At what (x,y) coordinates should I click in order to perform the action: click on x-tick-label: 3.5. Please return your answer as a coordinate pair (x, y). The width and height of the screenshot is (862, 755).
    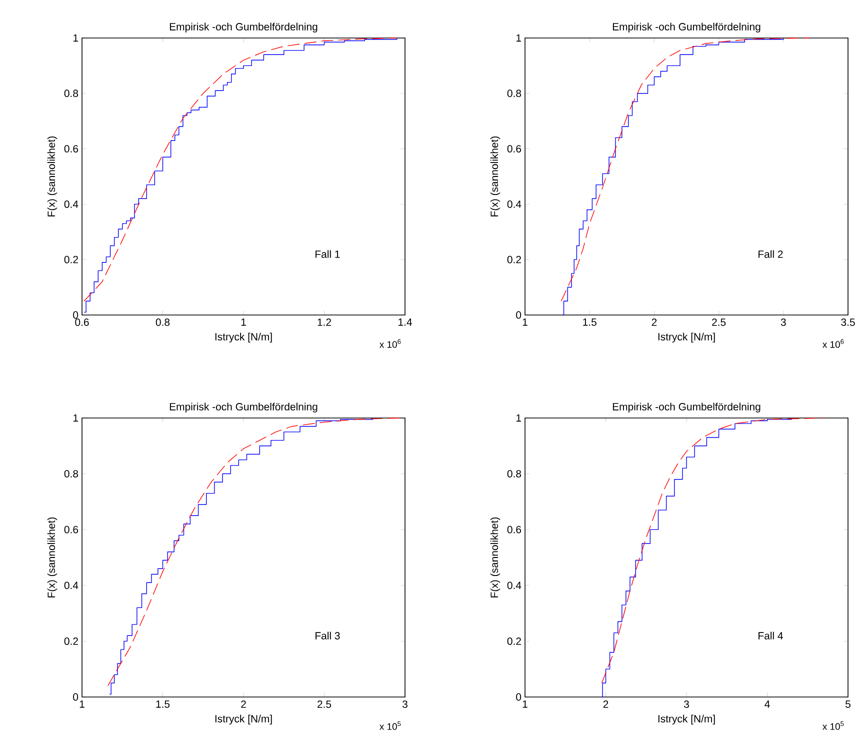
    Looking at the image, I should click on (848, 322).